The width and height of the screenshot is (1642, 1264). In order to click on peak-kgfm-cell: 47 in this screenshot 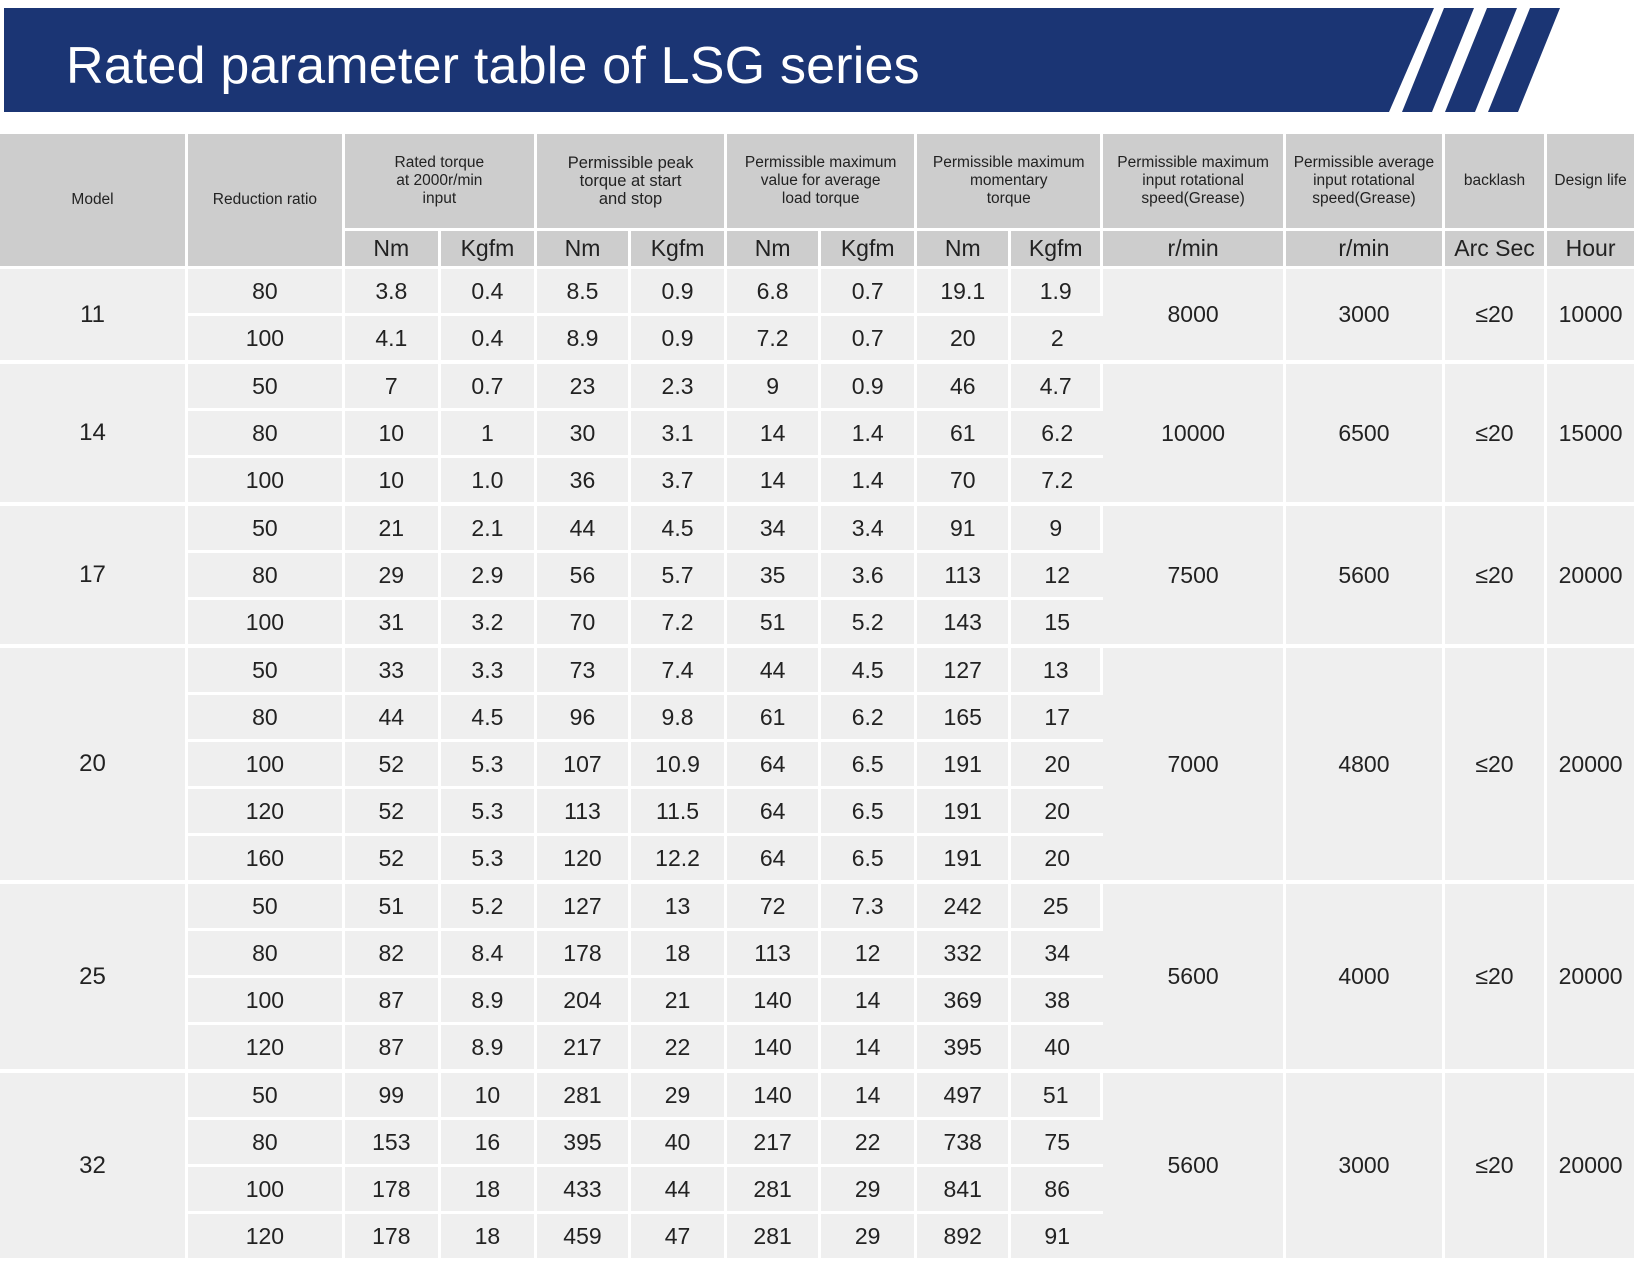, I will do `click(679, 1234)`.